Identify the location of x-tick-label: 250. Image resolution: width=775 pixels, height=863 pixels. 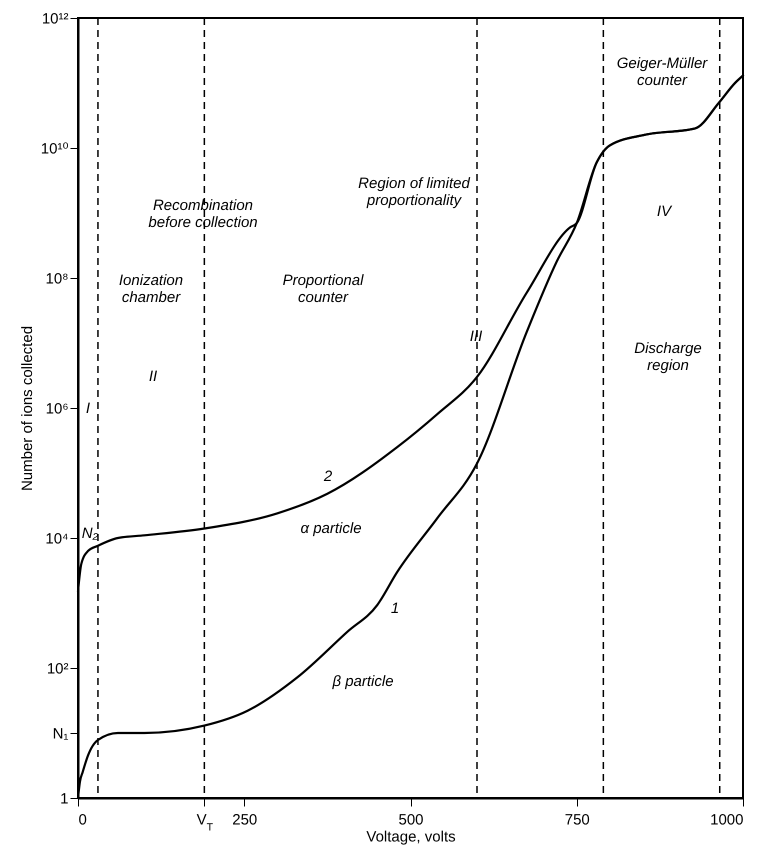
(245, 820).